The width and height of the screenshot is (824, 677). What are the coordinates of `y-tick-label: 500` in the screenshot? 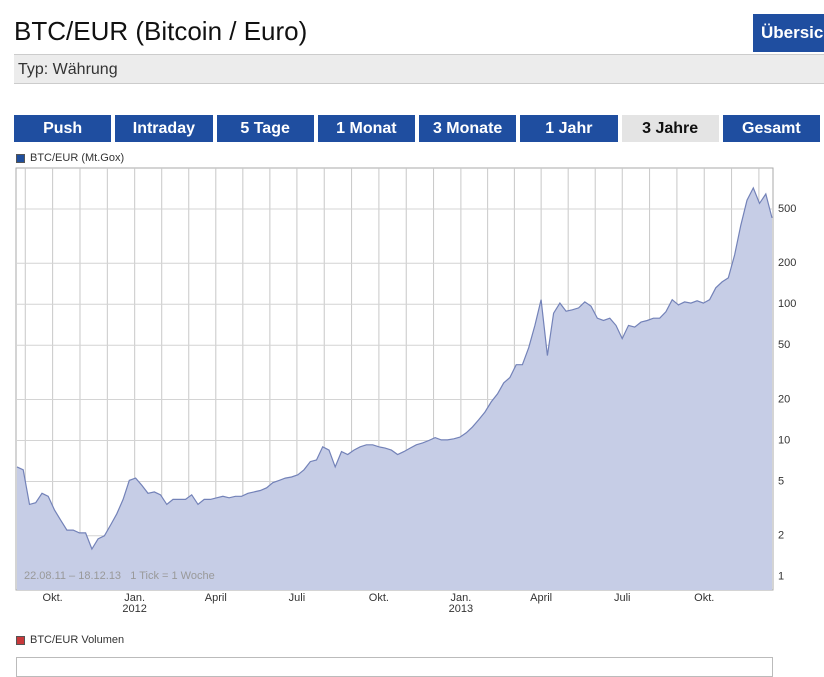 It's located at (787, 209).